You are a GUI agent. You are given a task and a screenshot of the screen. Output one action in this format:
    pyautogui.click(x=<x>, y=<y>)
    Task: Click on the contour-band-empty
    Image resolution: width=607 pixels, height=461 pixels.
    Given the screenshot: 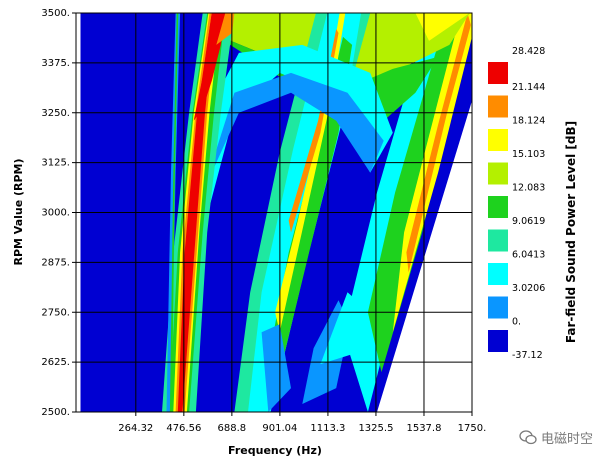 What is the action you would take?
    pyautogui.click(x=424, y=256)
    